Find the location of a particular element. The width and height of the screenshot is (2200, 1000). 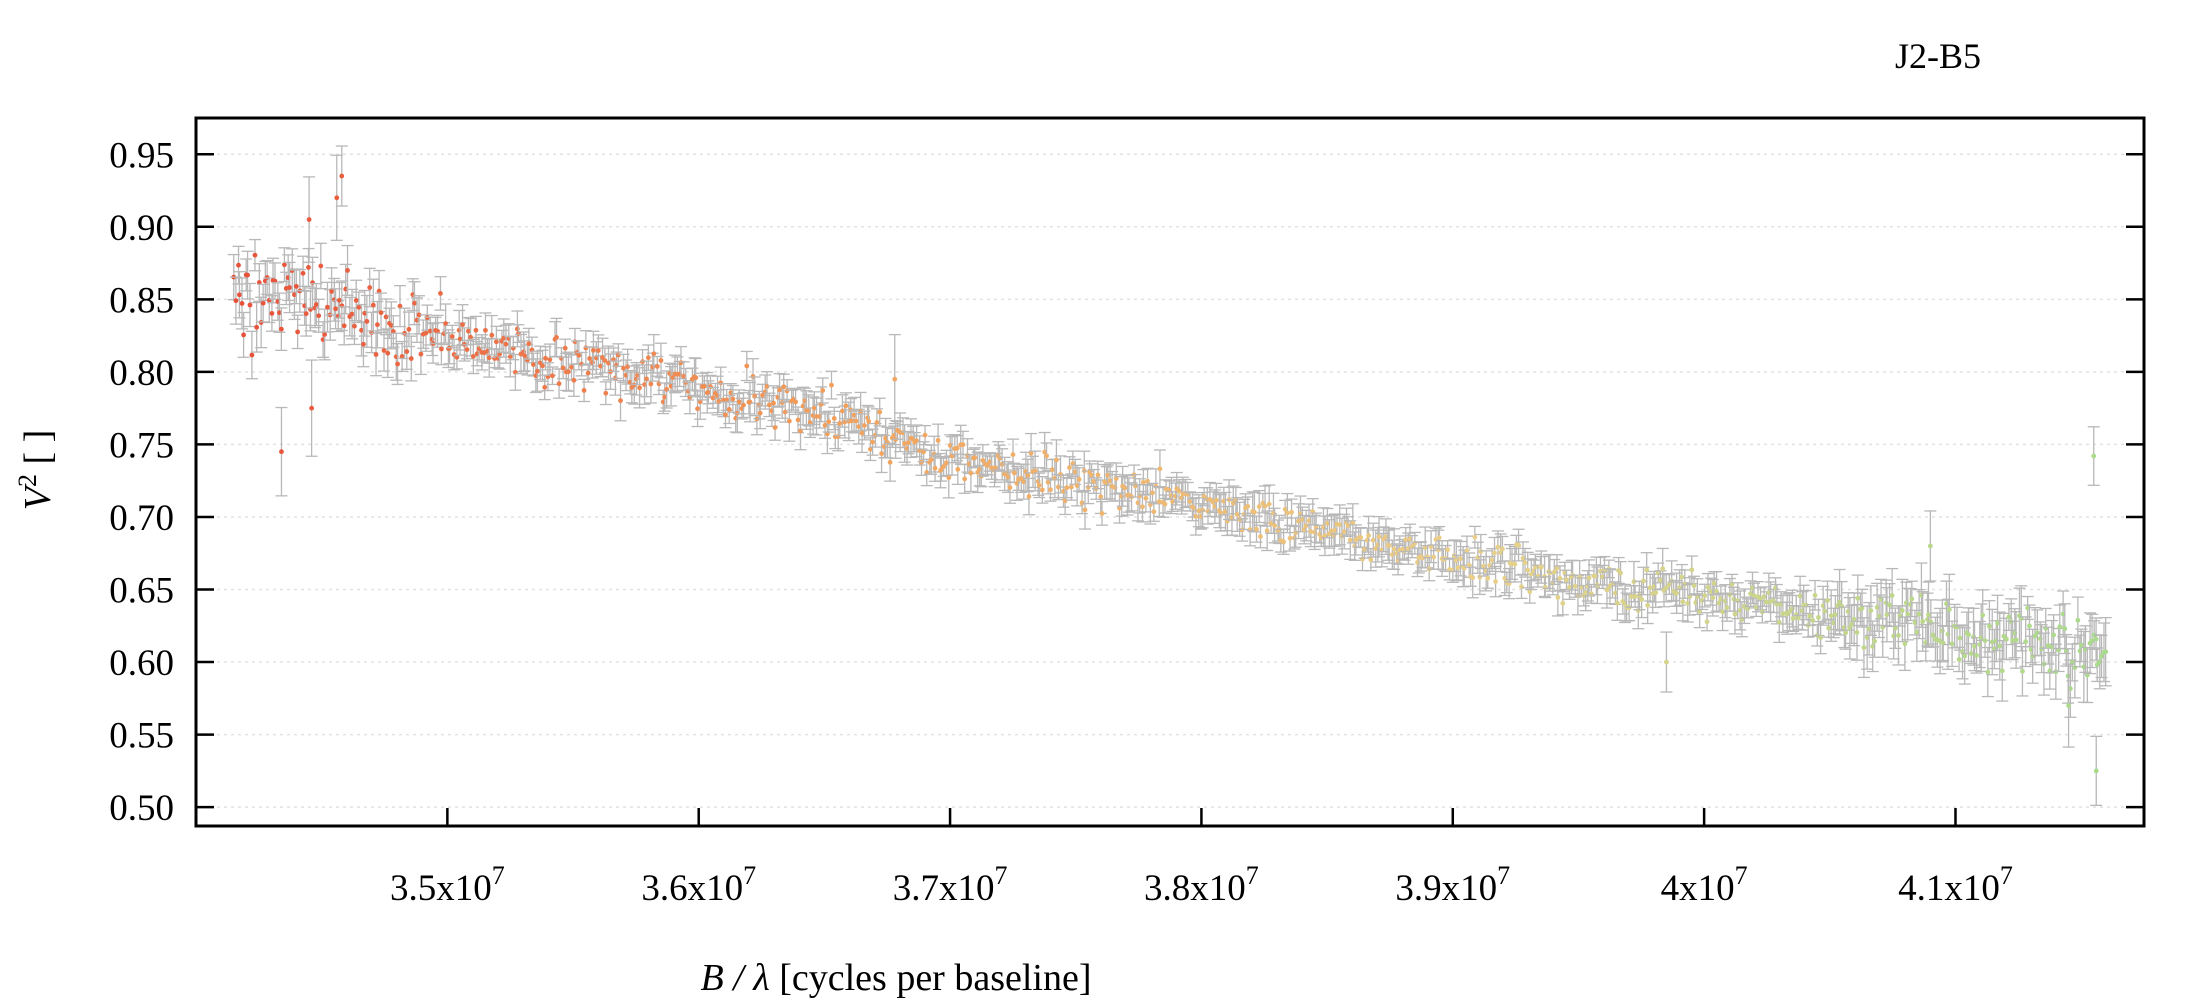

y-tick-label: 0.65 is located at coordinates (141, 591).